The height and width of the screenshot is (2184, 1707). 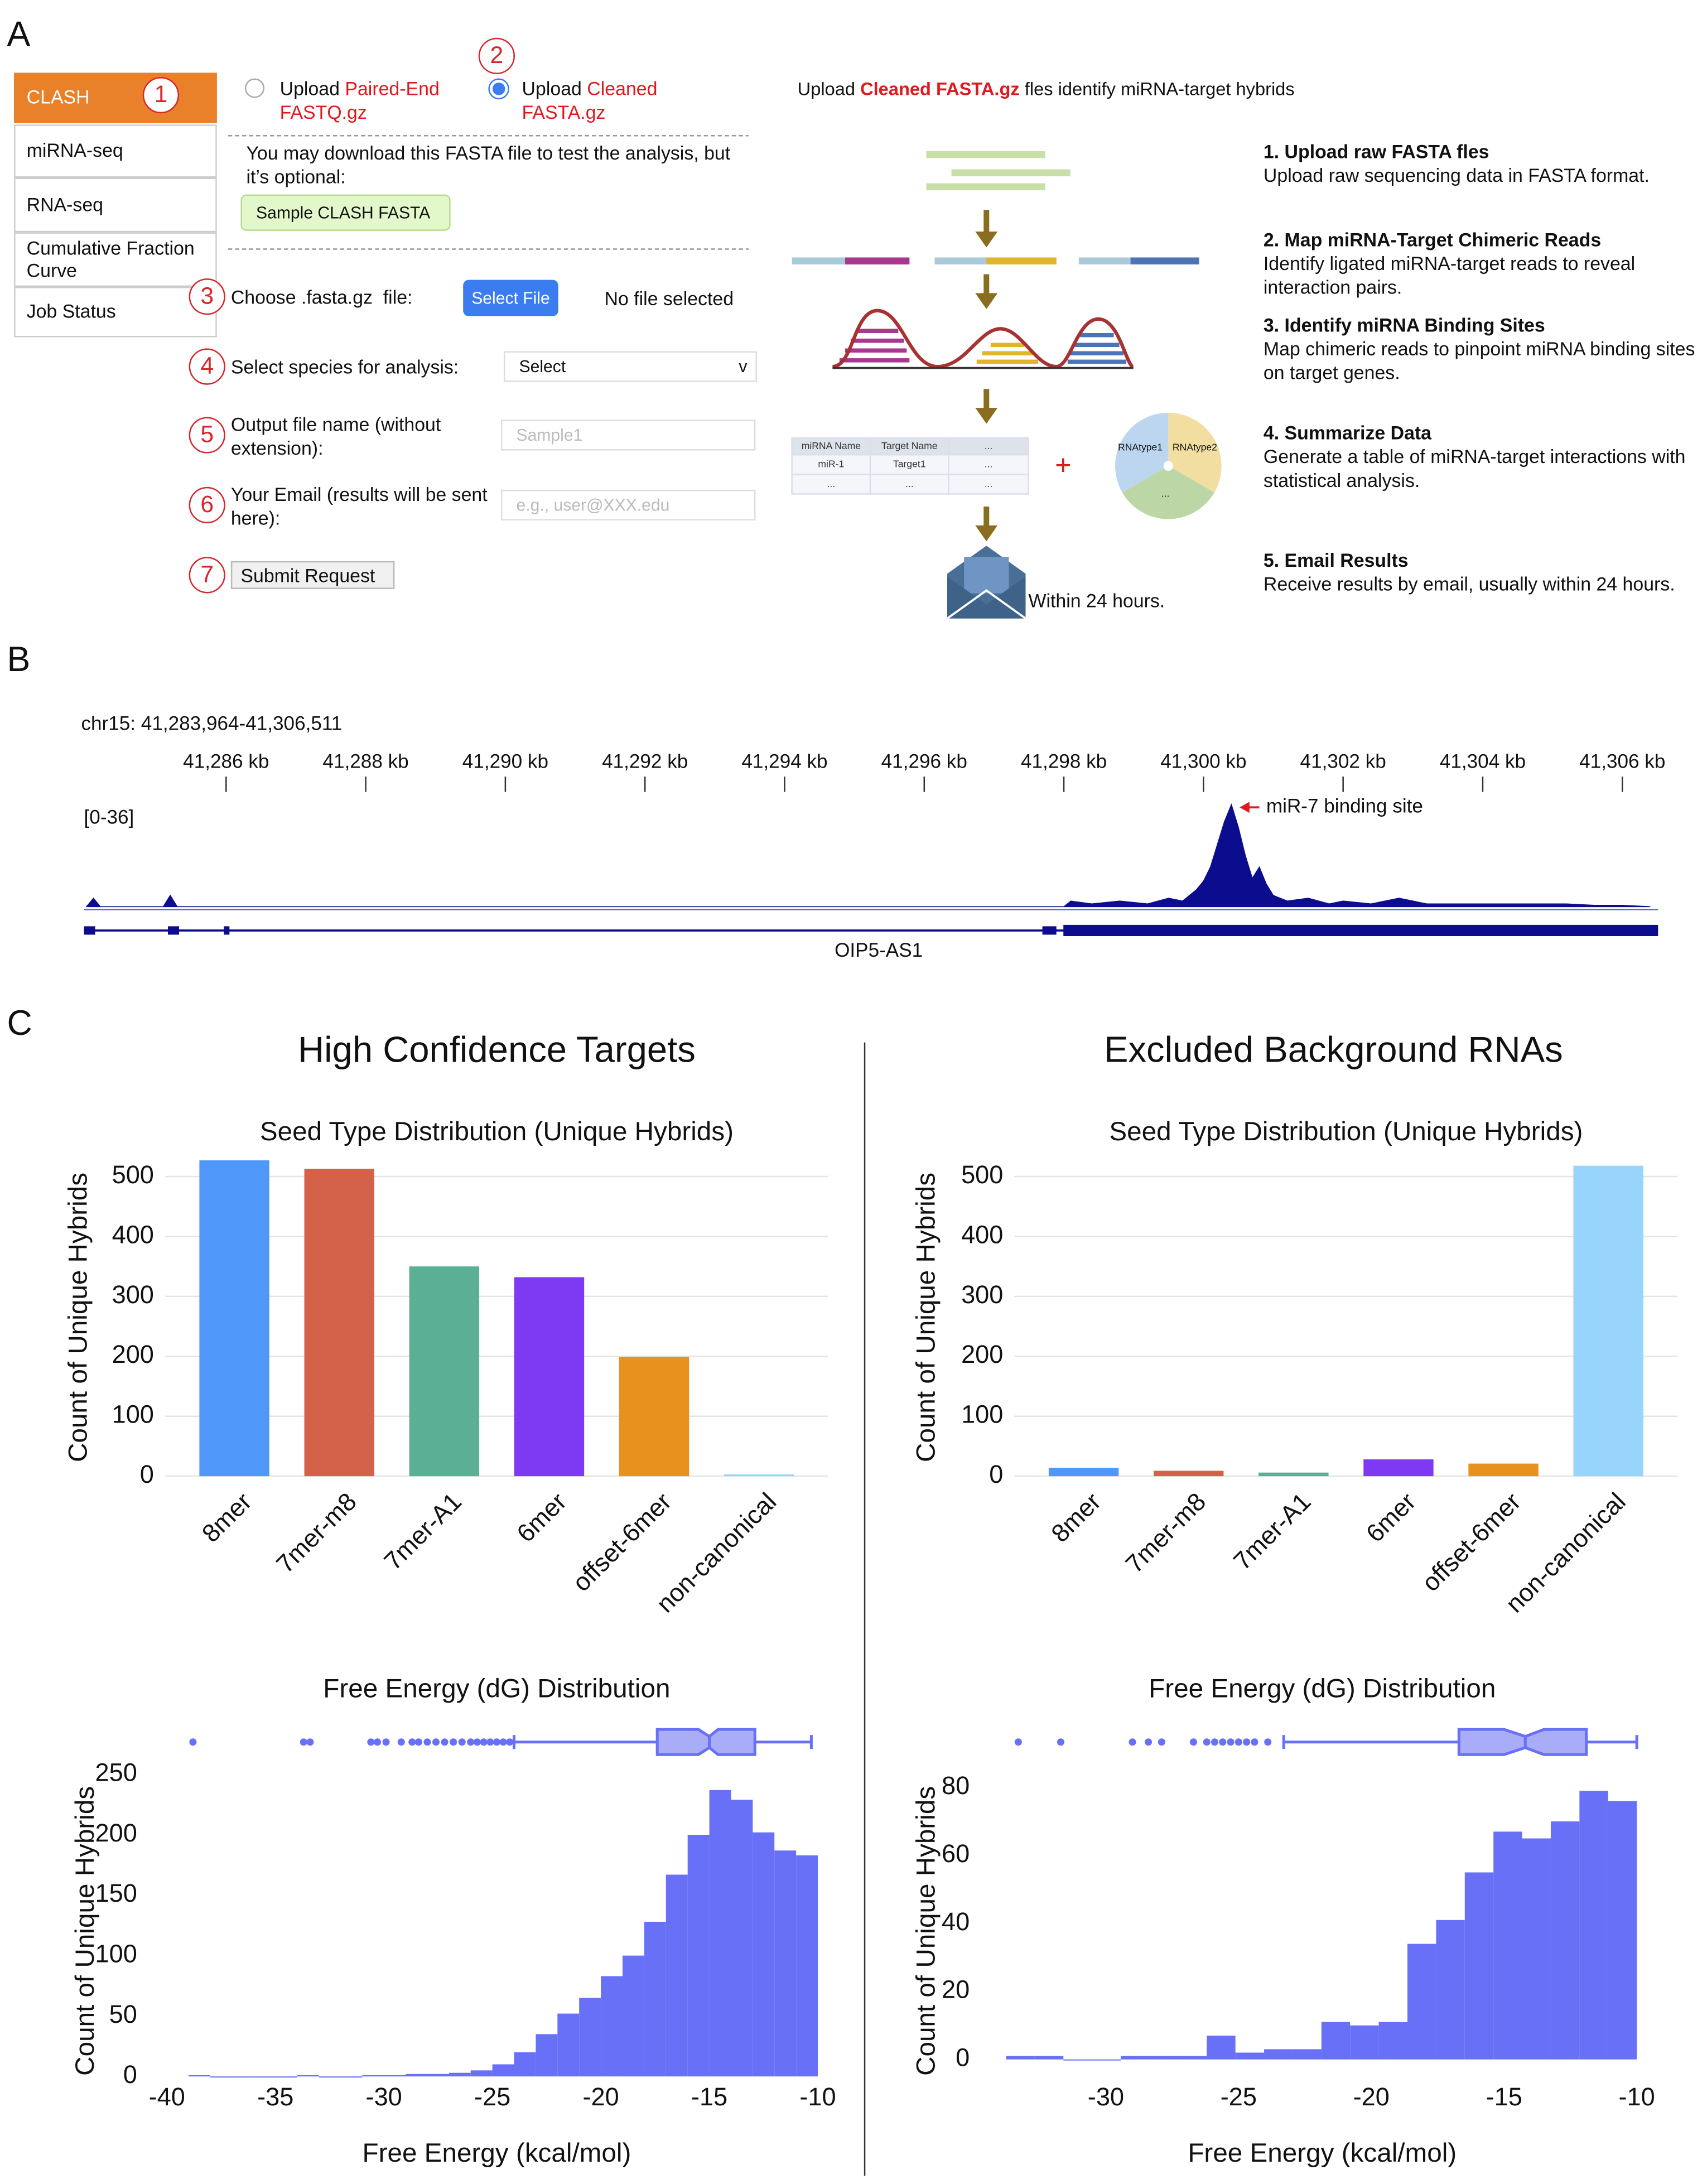 What do you see at coordinates (226, 761) in the screenshot?
I see `x-tick-label: 41,286 kb` at bounding box center [226, 761].